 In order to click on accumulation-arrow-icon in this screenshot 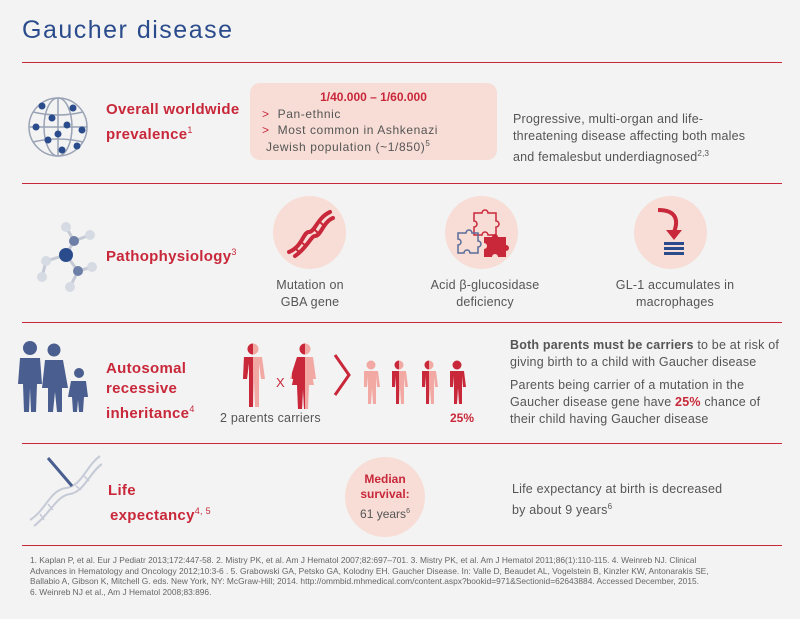, I will do `click(670, 231)`.